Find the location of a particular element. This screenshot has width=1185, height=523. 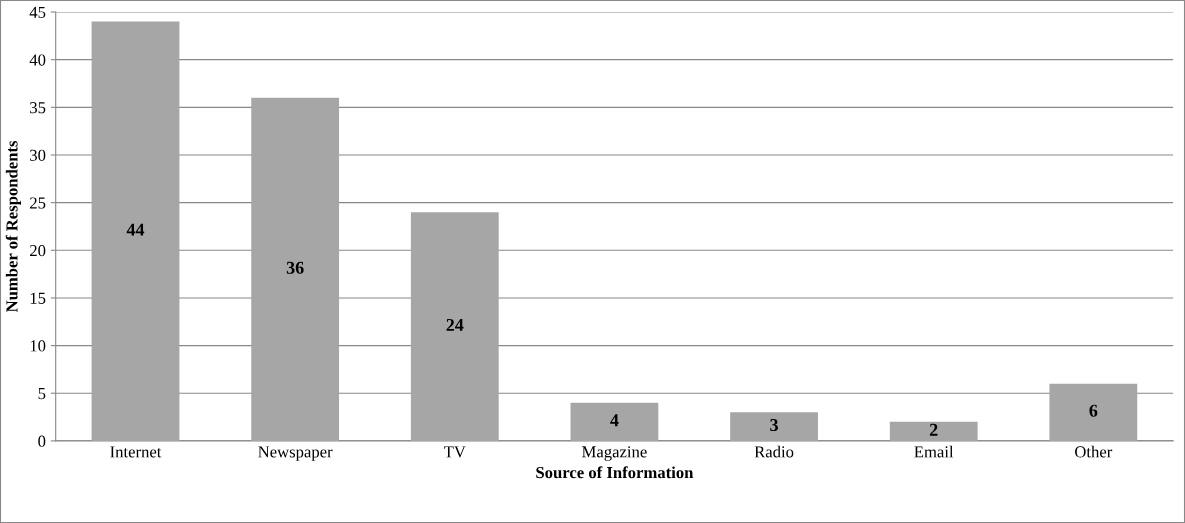

data-label: 36 is located at coordinates (295, 267).